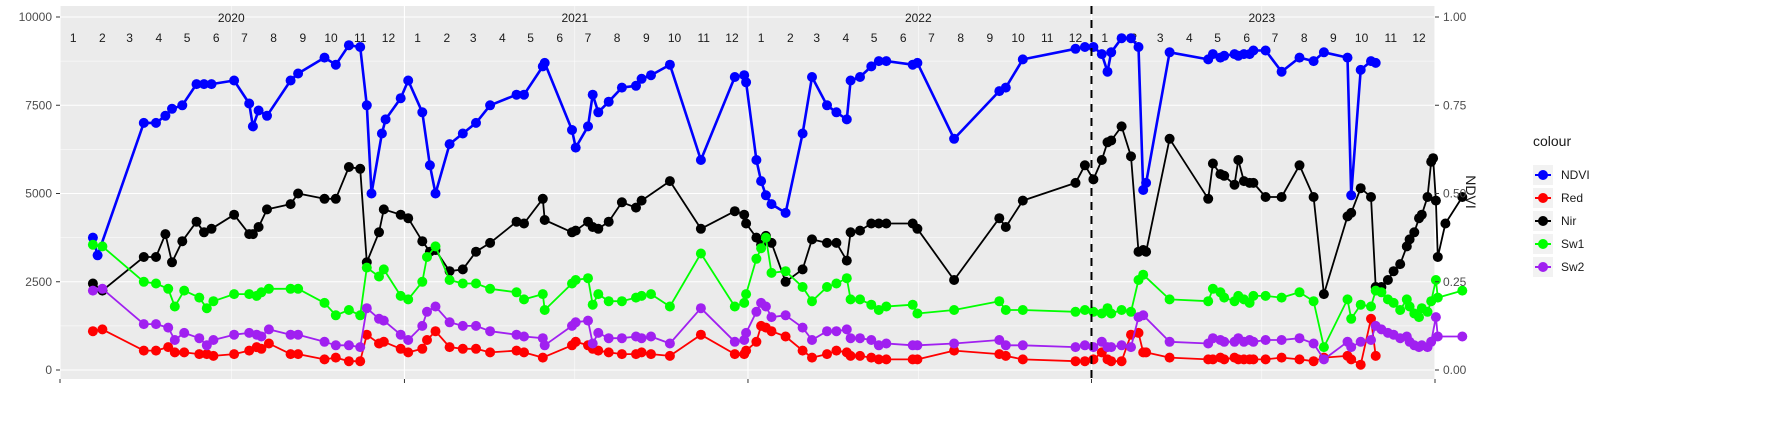 This screenshot has width=1773, height=442. I want to click on y-tick-label: 0, so click(48, 370).